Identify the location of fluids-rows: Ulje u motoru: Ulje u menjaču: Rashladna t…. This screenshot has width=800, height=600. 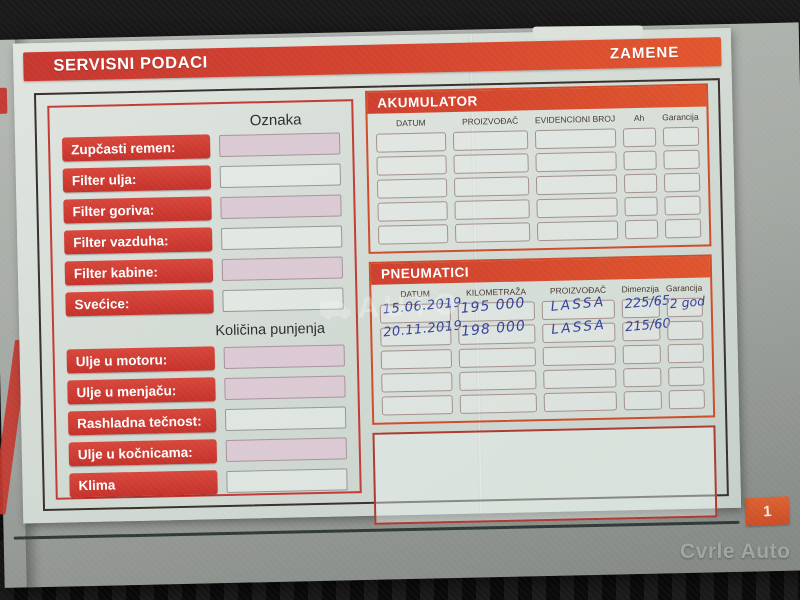
(207, 420).